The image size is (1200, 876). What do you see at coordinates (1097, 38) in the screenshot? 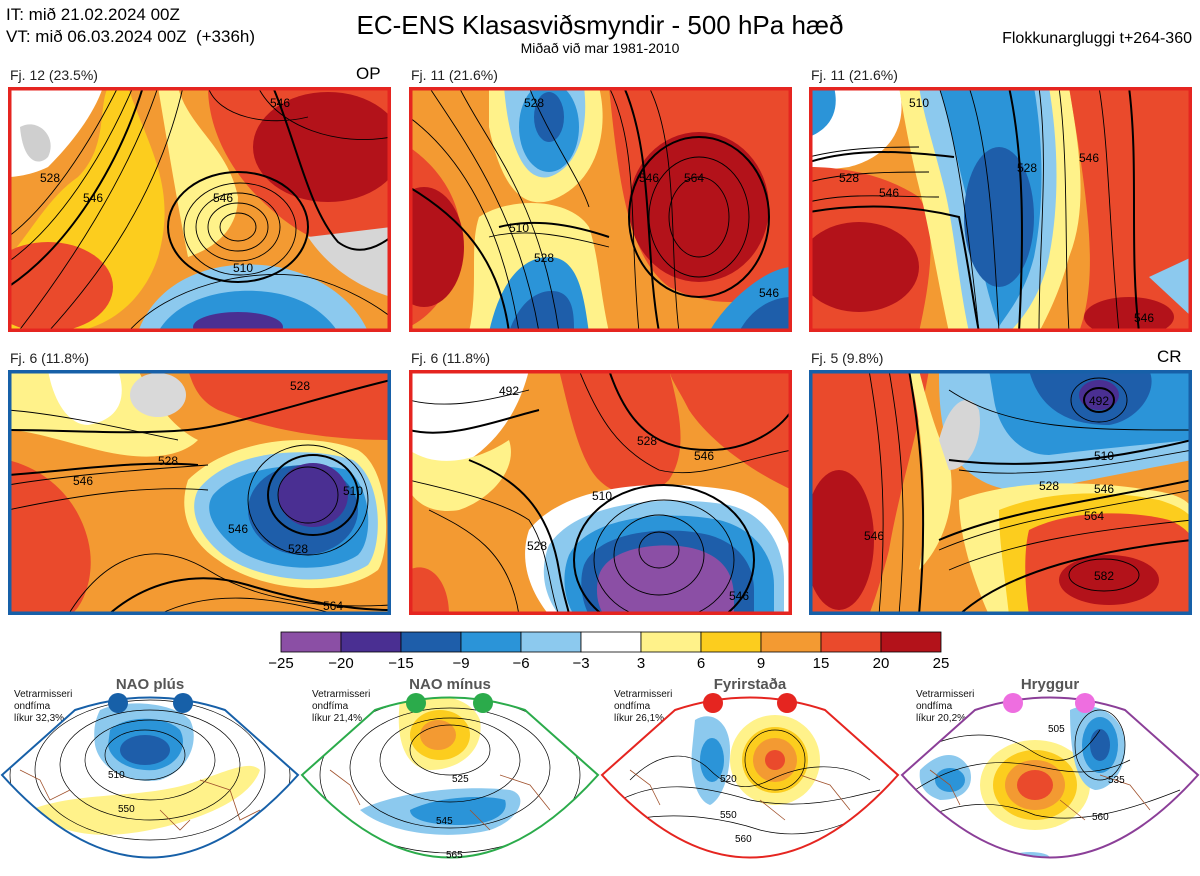
I see `classification-window: Flokkunargluggi t+264-360` at bounding box center [1097, 38].